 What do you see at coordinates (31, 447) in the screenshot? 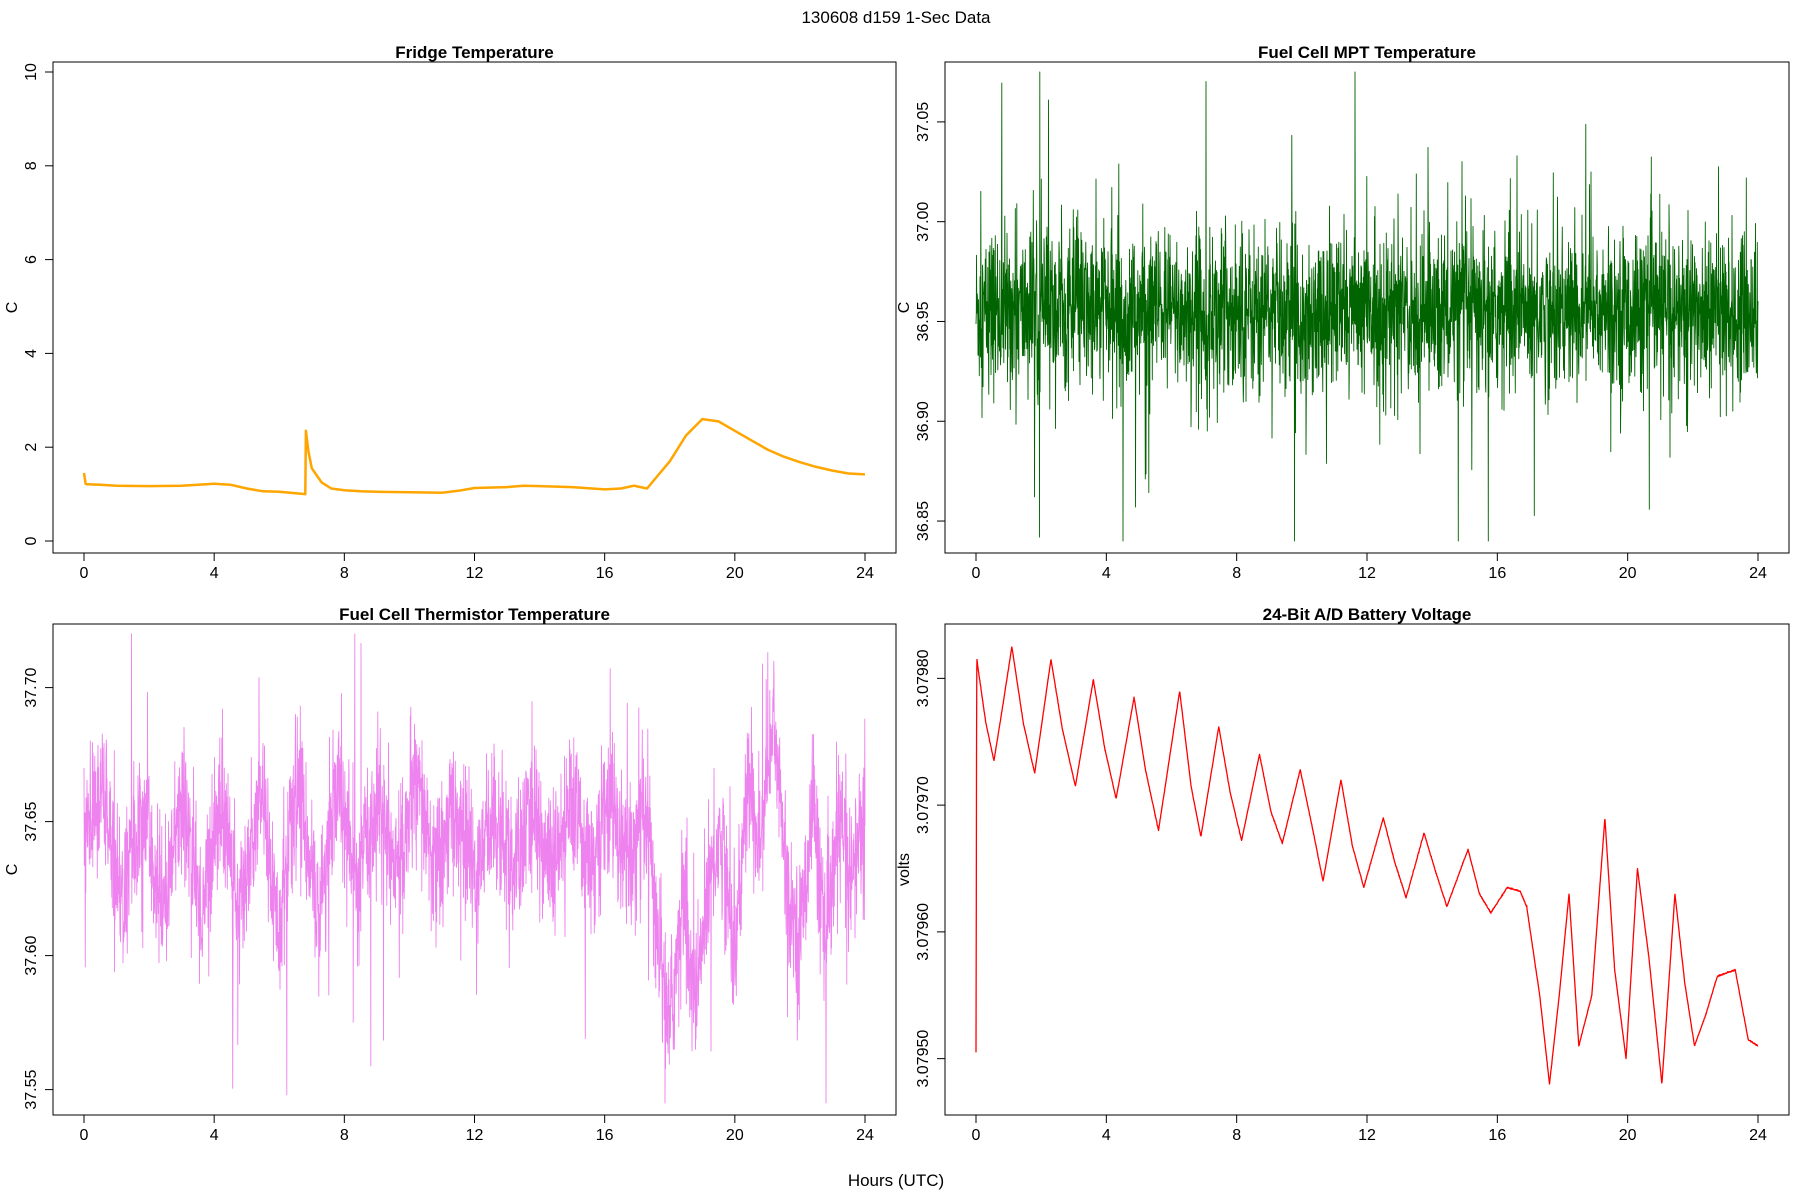
I see `y-tick-label: 2` at bounding box center [31, 447].